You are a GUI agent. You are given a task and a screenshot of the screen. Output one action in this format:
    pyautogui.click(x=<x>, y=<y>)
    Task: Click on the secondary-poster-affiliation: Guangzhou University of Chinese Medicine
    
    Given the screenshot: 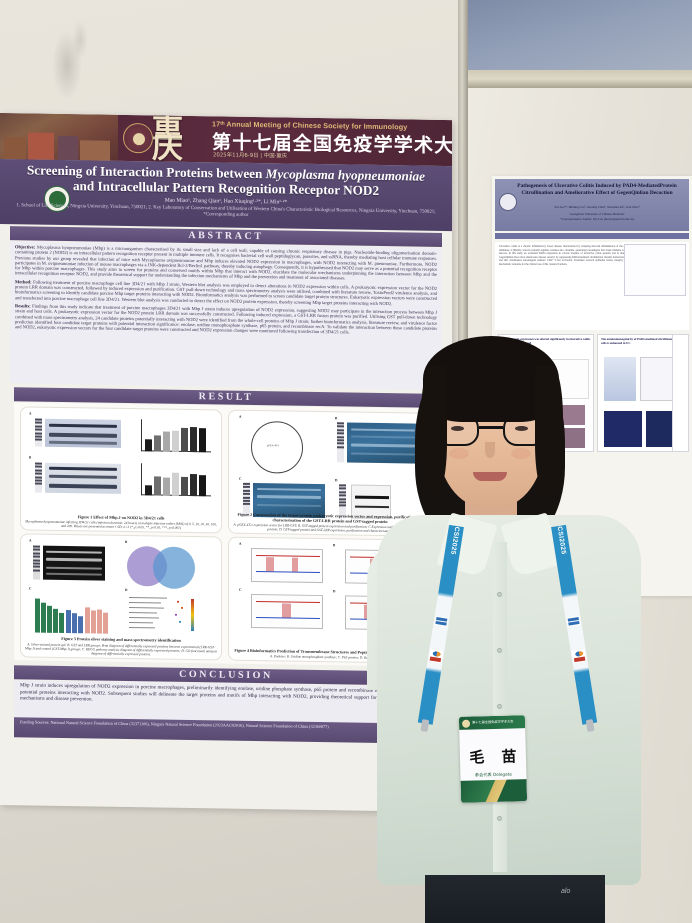 What is the action you would take?
    pyautogui.click(x=597, y=214)
    